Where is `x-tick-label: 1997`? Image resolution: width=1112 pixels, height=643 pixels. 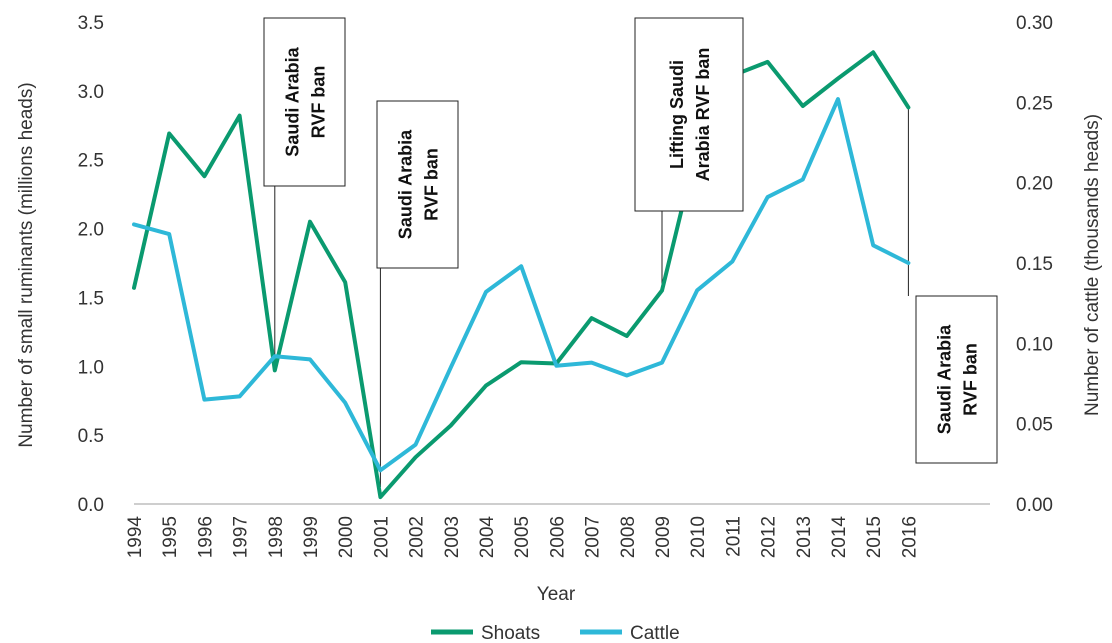
x-tick-label: 1997 is located at coordinates (241, 537).